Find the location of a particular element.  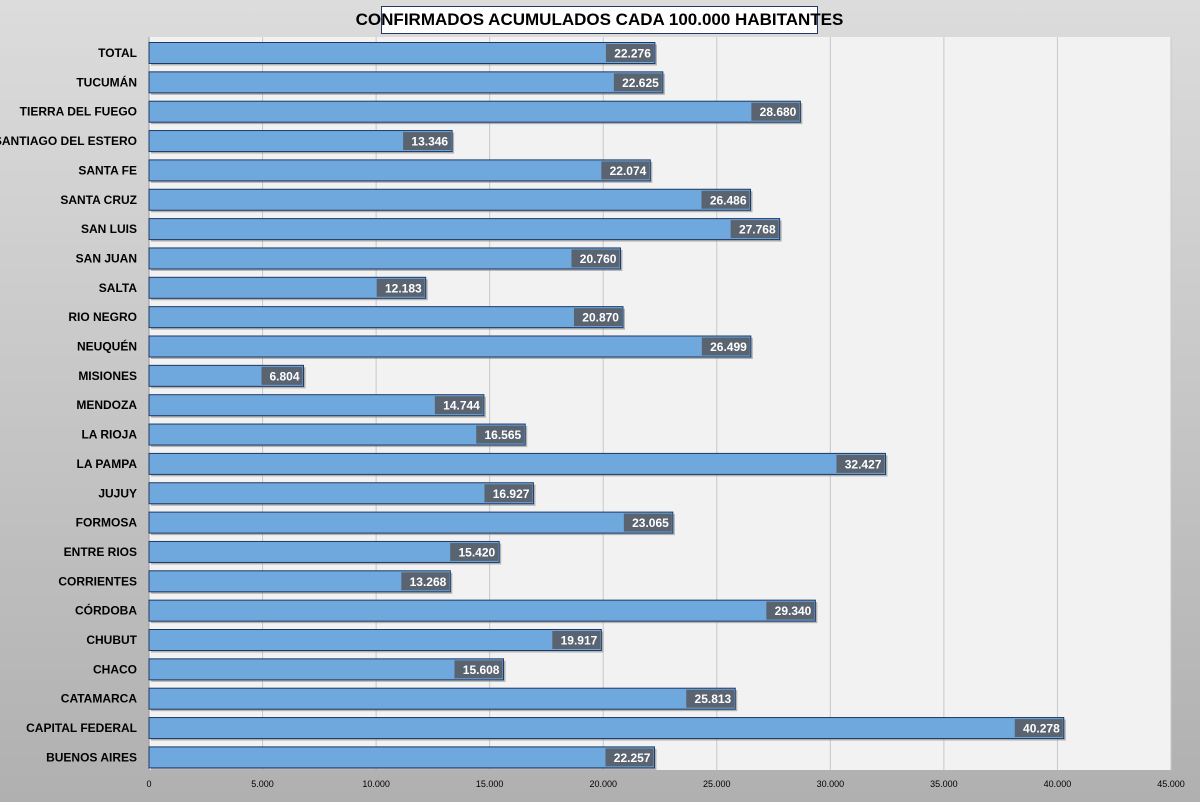

data-label: 28.680 is located at coordinates (778, 112).